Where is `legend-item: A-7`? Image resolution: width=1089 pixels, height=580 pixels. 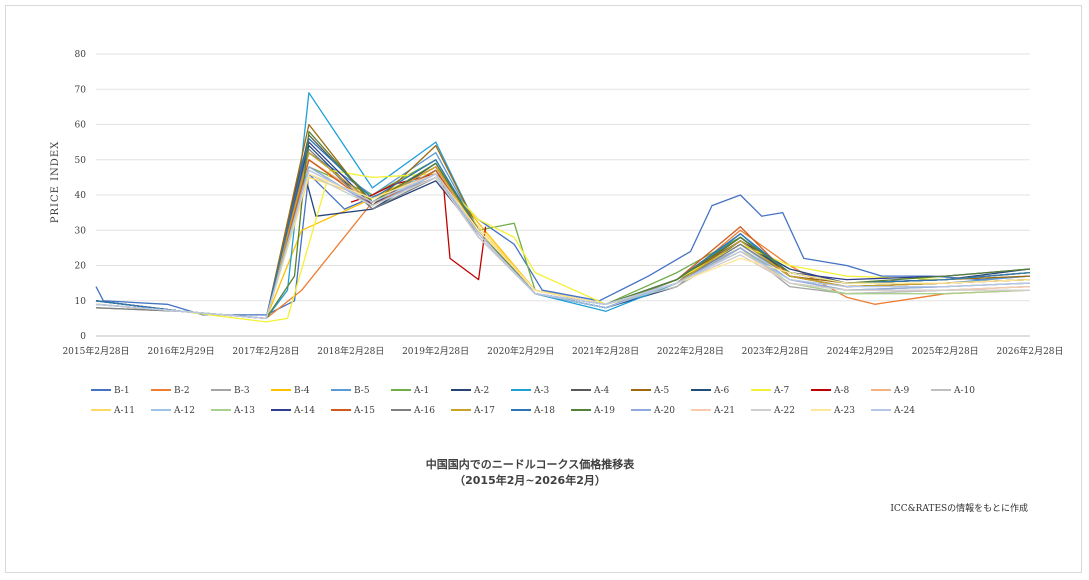
legend-item: A-7 is located at coordinates (770, 391).